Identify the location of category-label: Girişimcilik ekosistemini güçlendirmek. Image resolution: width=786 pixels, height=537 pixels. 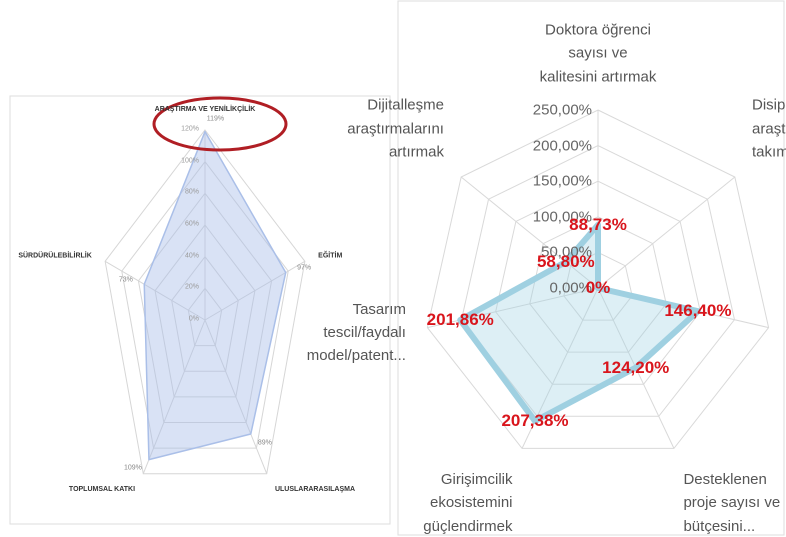
(468, 503).